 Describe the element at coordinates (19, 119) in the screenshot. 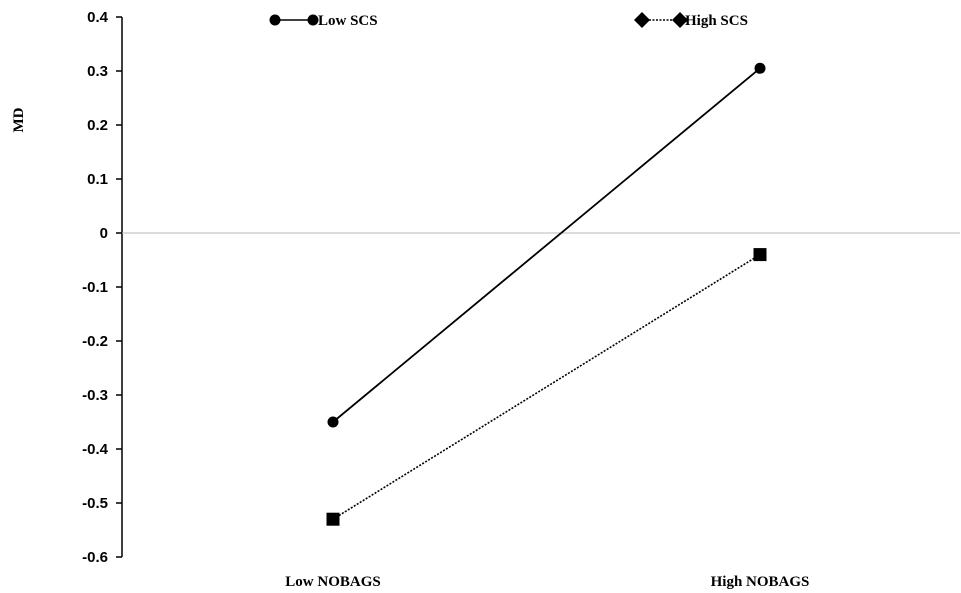

I see `y-axis-title: MD` at that location.